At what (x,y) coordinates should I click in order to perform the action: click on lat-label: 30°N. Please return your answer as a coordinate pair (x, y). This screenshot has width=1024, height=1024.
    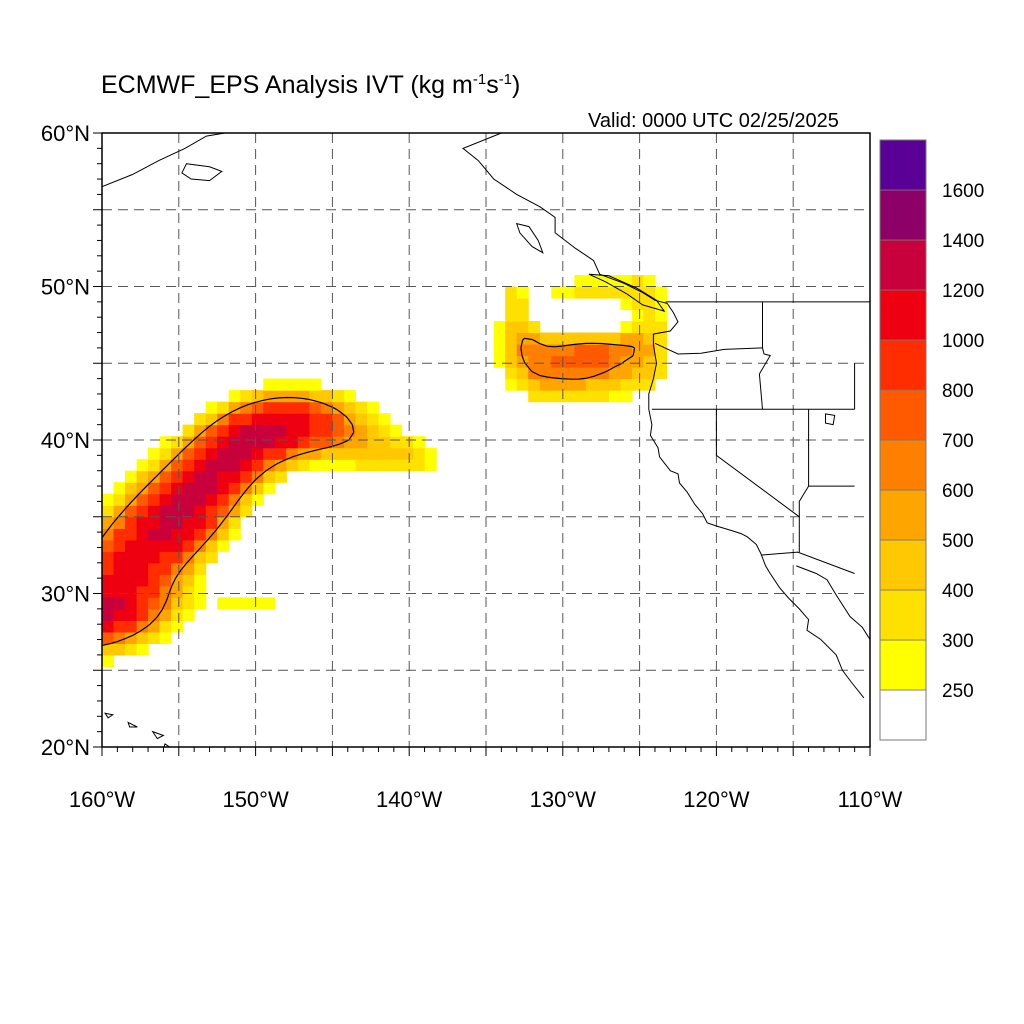
    Looking at the image, I should click on (65, 594).